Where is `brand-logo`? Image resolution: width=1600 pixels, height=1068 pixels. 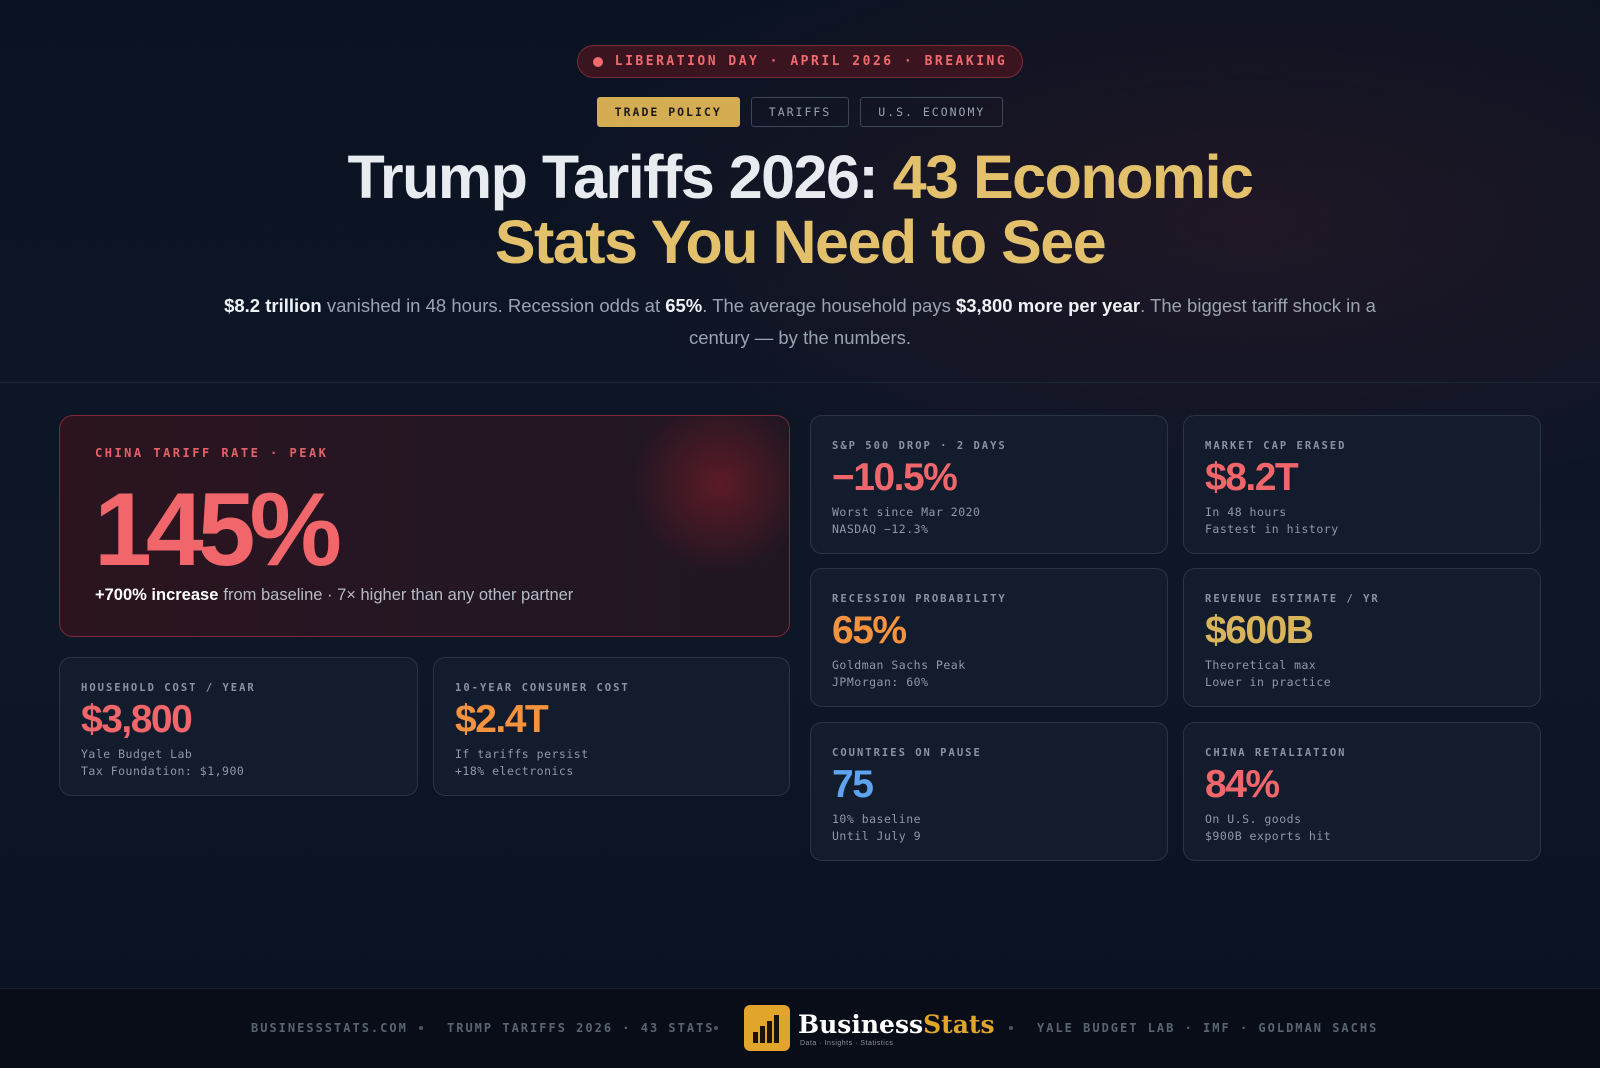
brand-logo is located at coordinates (767, 1028).